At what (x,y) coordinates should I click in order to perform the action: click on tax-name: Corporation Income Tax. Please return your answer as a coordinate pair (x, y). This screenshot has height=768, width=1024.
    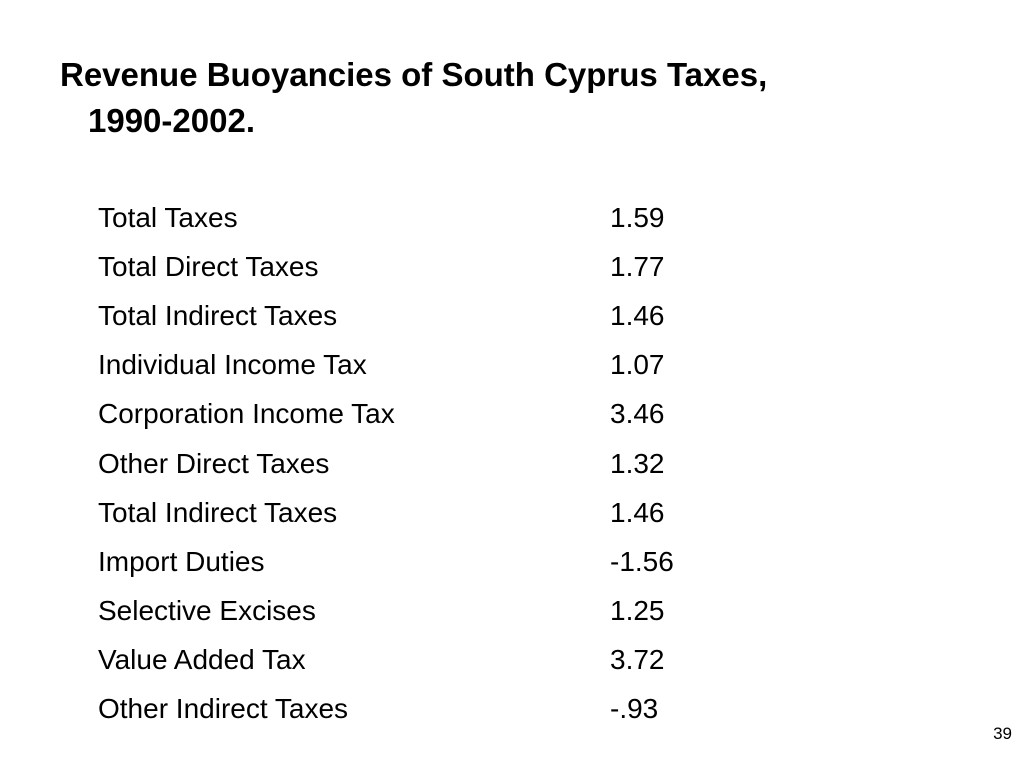
    Looking at the image, I should click on (246, 414).